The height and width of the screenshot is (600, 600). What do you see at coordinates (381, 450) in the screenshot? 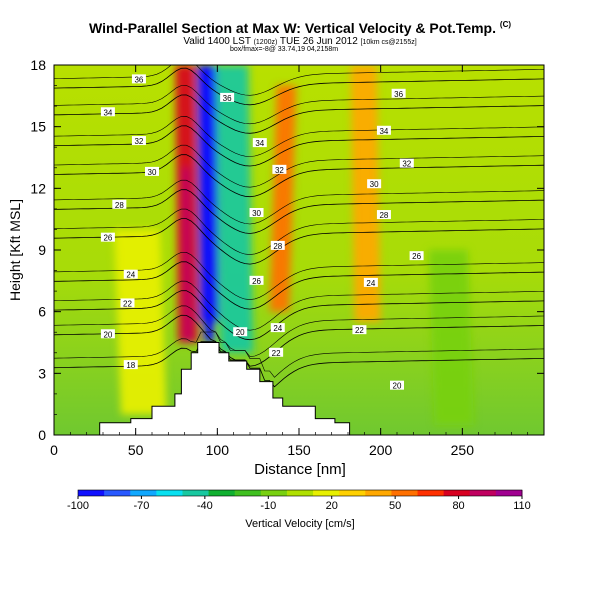
I see `x-tick-label: 200` at bounding box center [381, 450].